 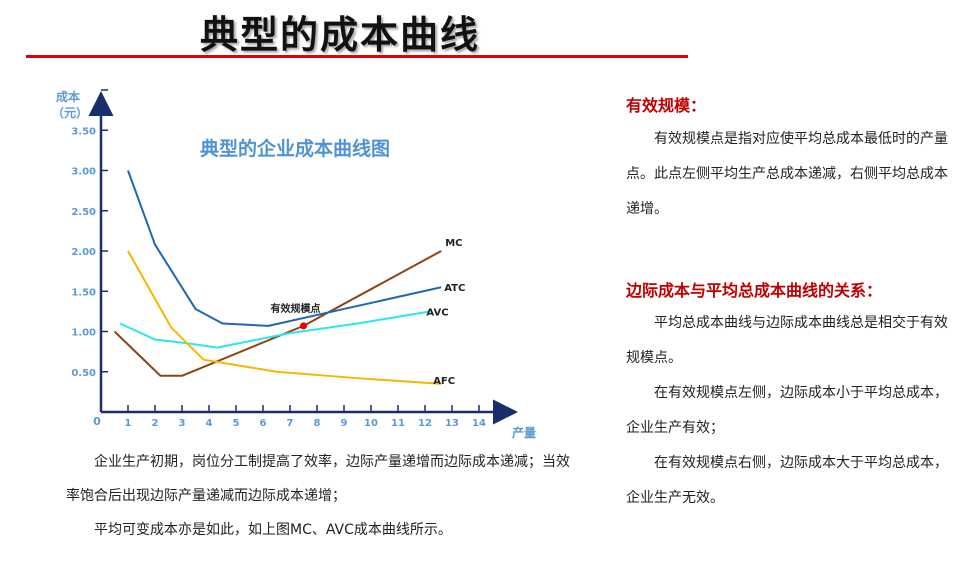 What do you see at coordinates (83, 172) in the screenshot?
I see `y-tick-label: 3.00` at bounding box center [83, 172].